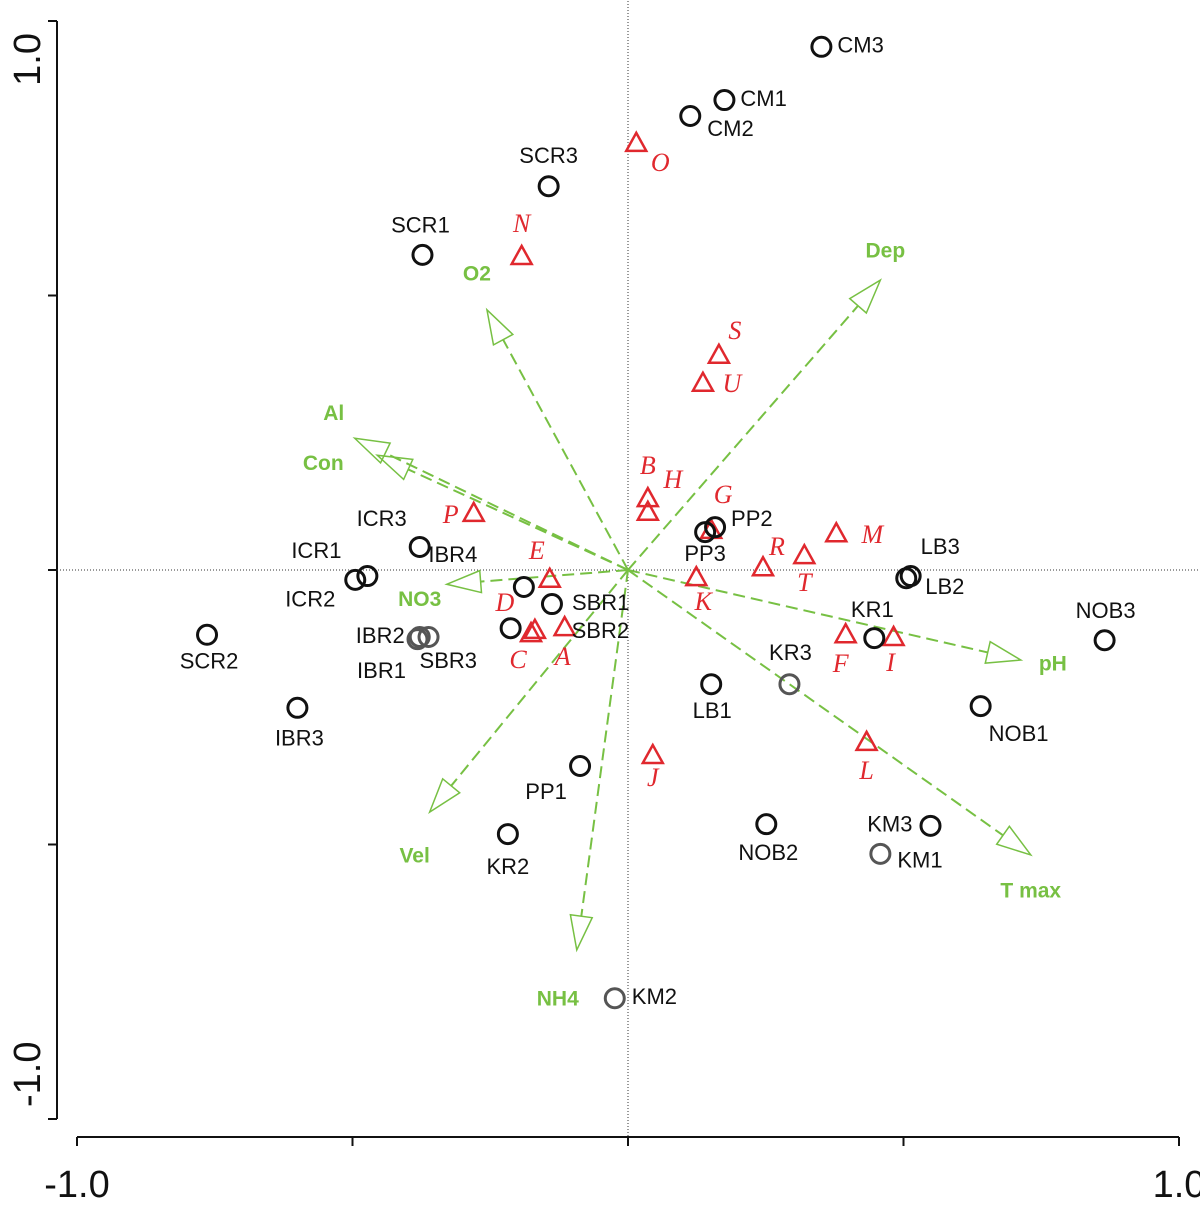 This screenshot has height=1214, width=1200. Describe the element at coordinates (752, 518) in the screenshot. I see `site-label: PP2` at that location.